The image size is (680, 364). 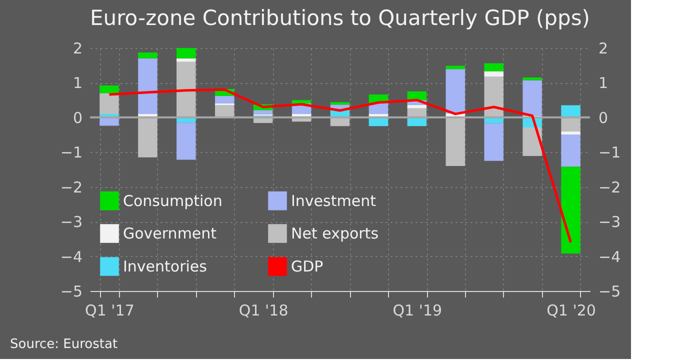 I want to click on y-tick-label: −5, so click(x=71, y=291).